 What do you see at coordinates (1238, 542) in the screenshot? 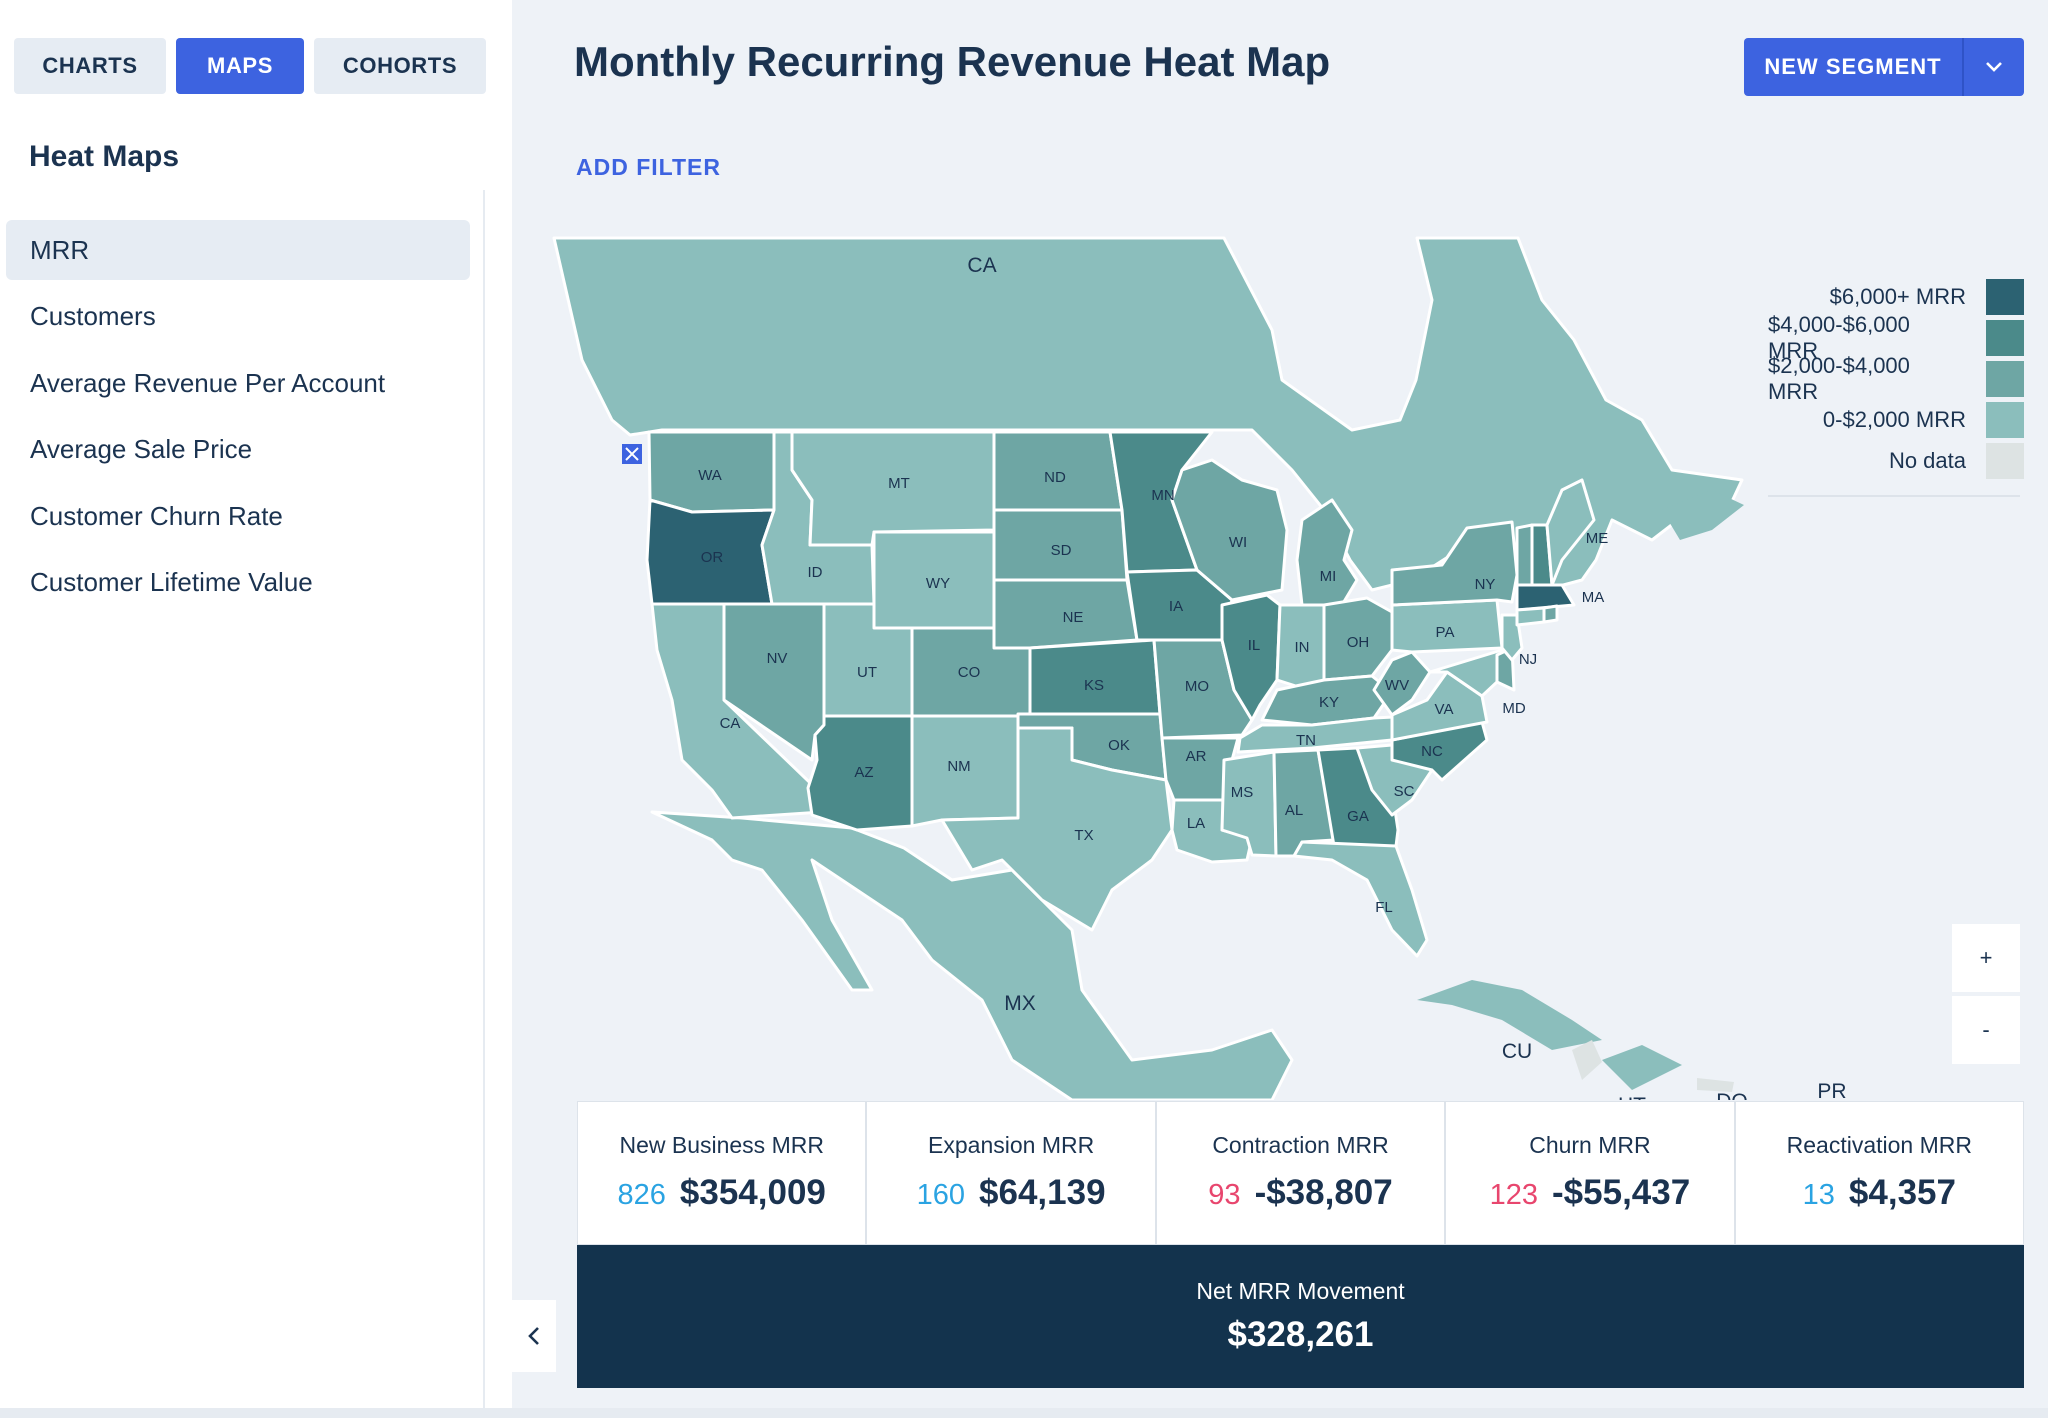
I see `label-wi: WI` at bounding box center [1238, 542].